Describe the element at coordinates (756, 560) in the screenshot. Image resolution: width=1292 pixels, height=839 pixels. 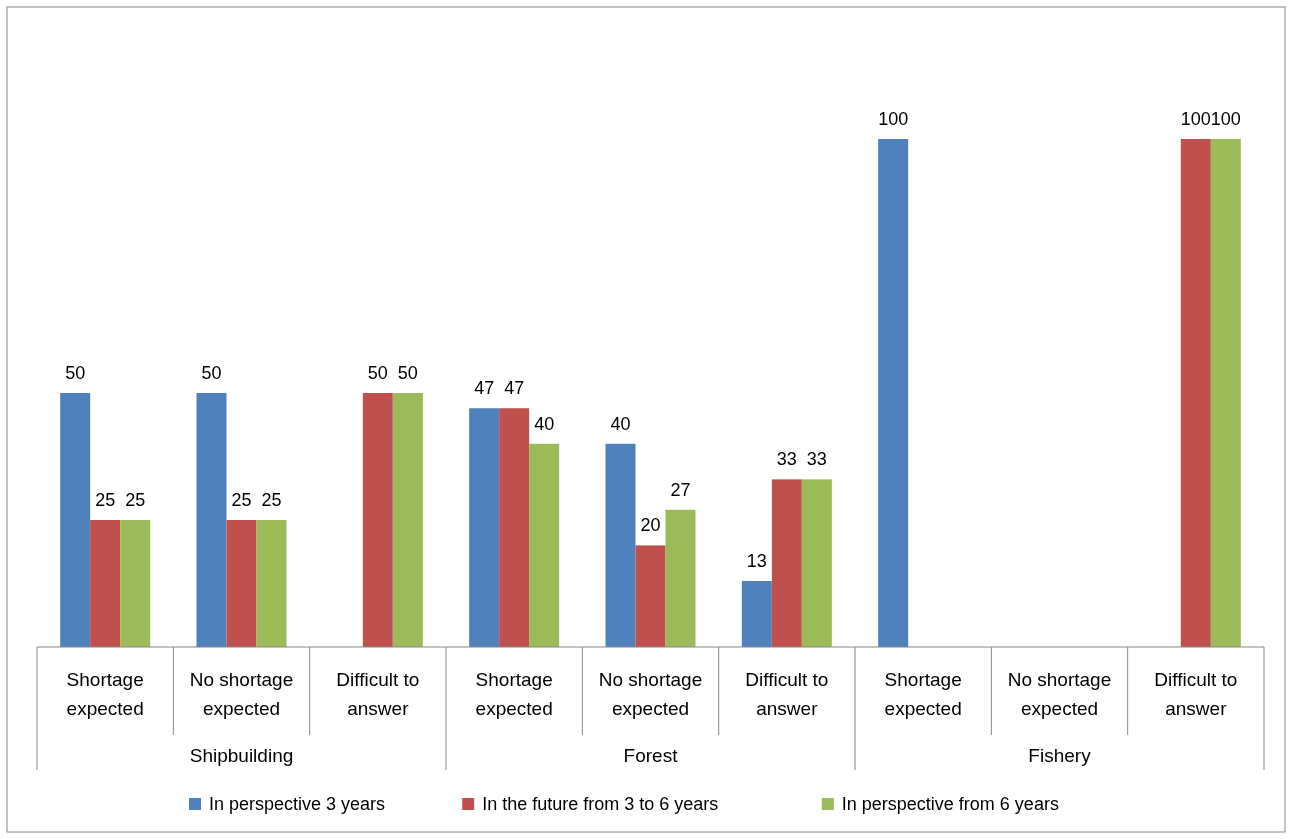
I see `data-label: 13` at that location.